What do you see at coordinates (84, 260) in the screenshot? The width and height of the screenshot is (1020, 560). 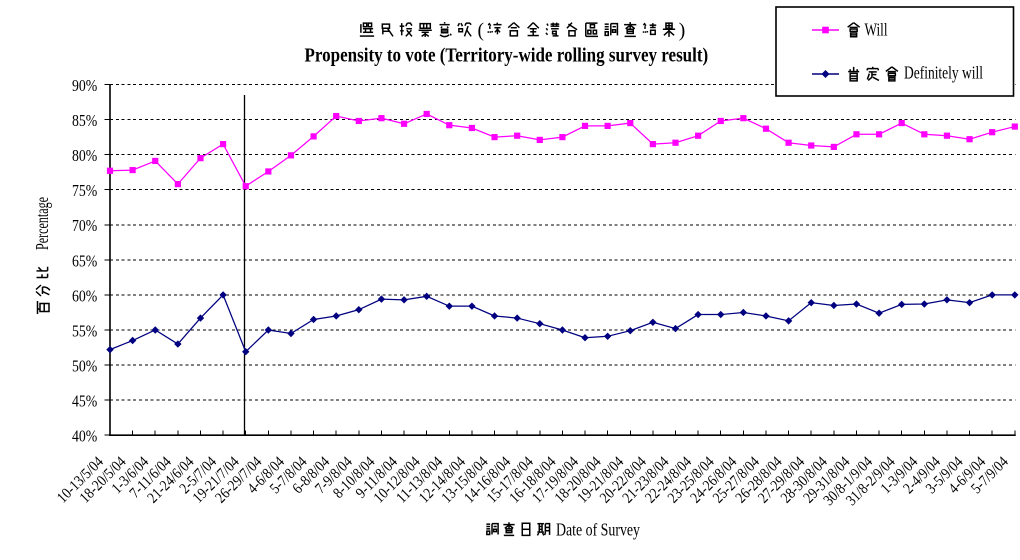 I see `svg-text: 65%` at bounding box center [84, 260].